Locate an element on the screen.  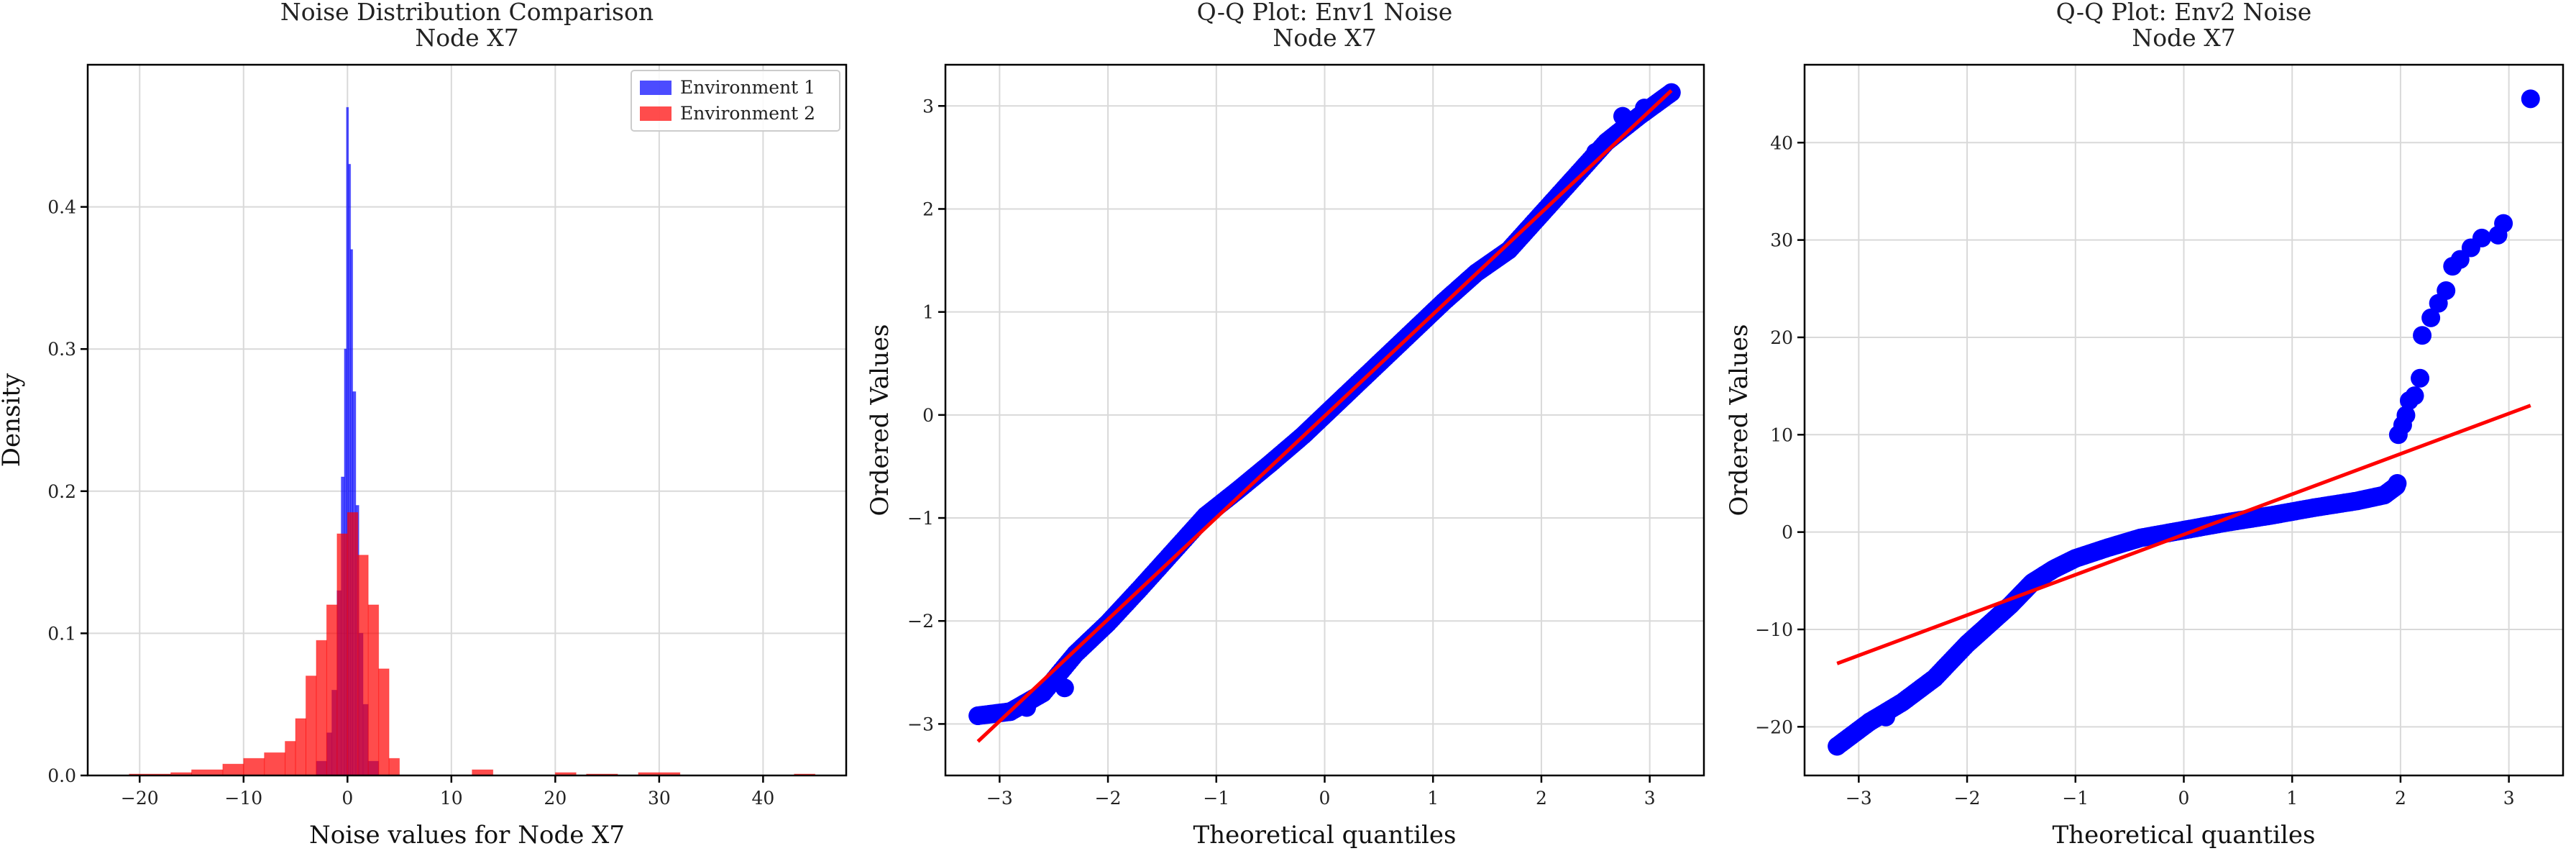
y-tick-label: 20 is located at coordinates (1781, 337).